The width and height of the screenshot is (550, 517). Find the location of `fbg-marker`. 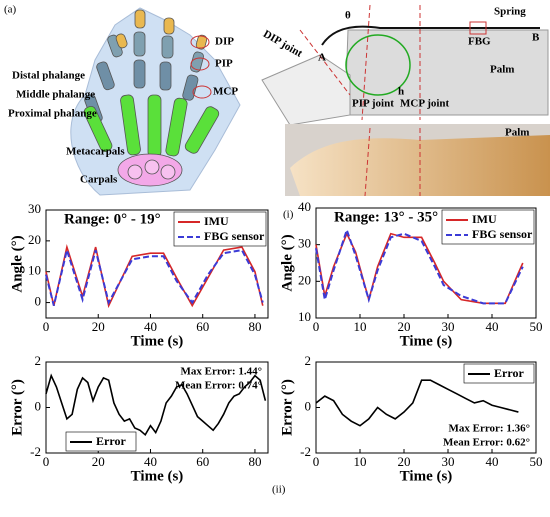

fbg-marker is located at coordinates (478, 28).